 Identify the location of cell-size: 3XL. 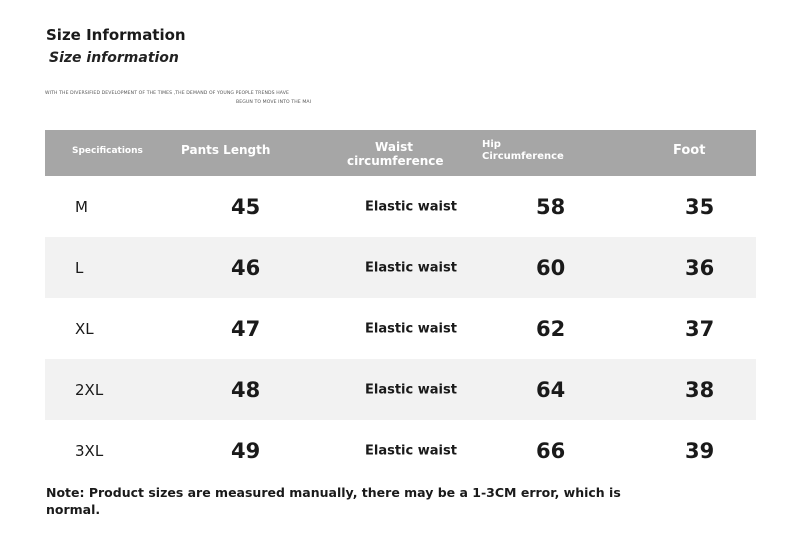
(89, 450).